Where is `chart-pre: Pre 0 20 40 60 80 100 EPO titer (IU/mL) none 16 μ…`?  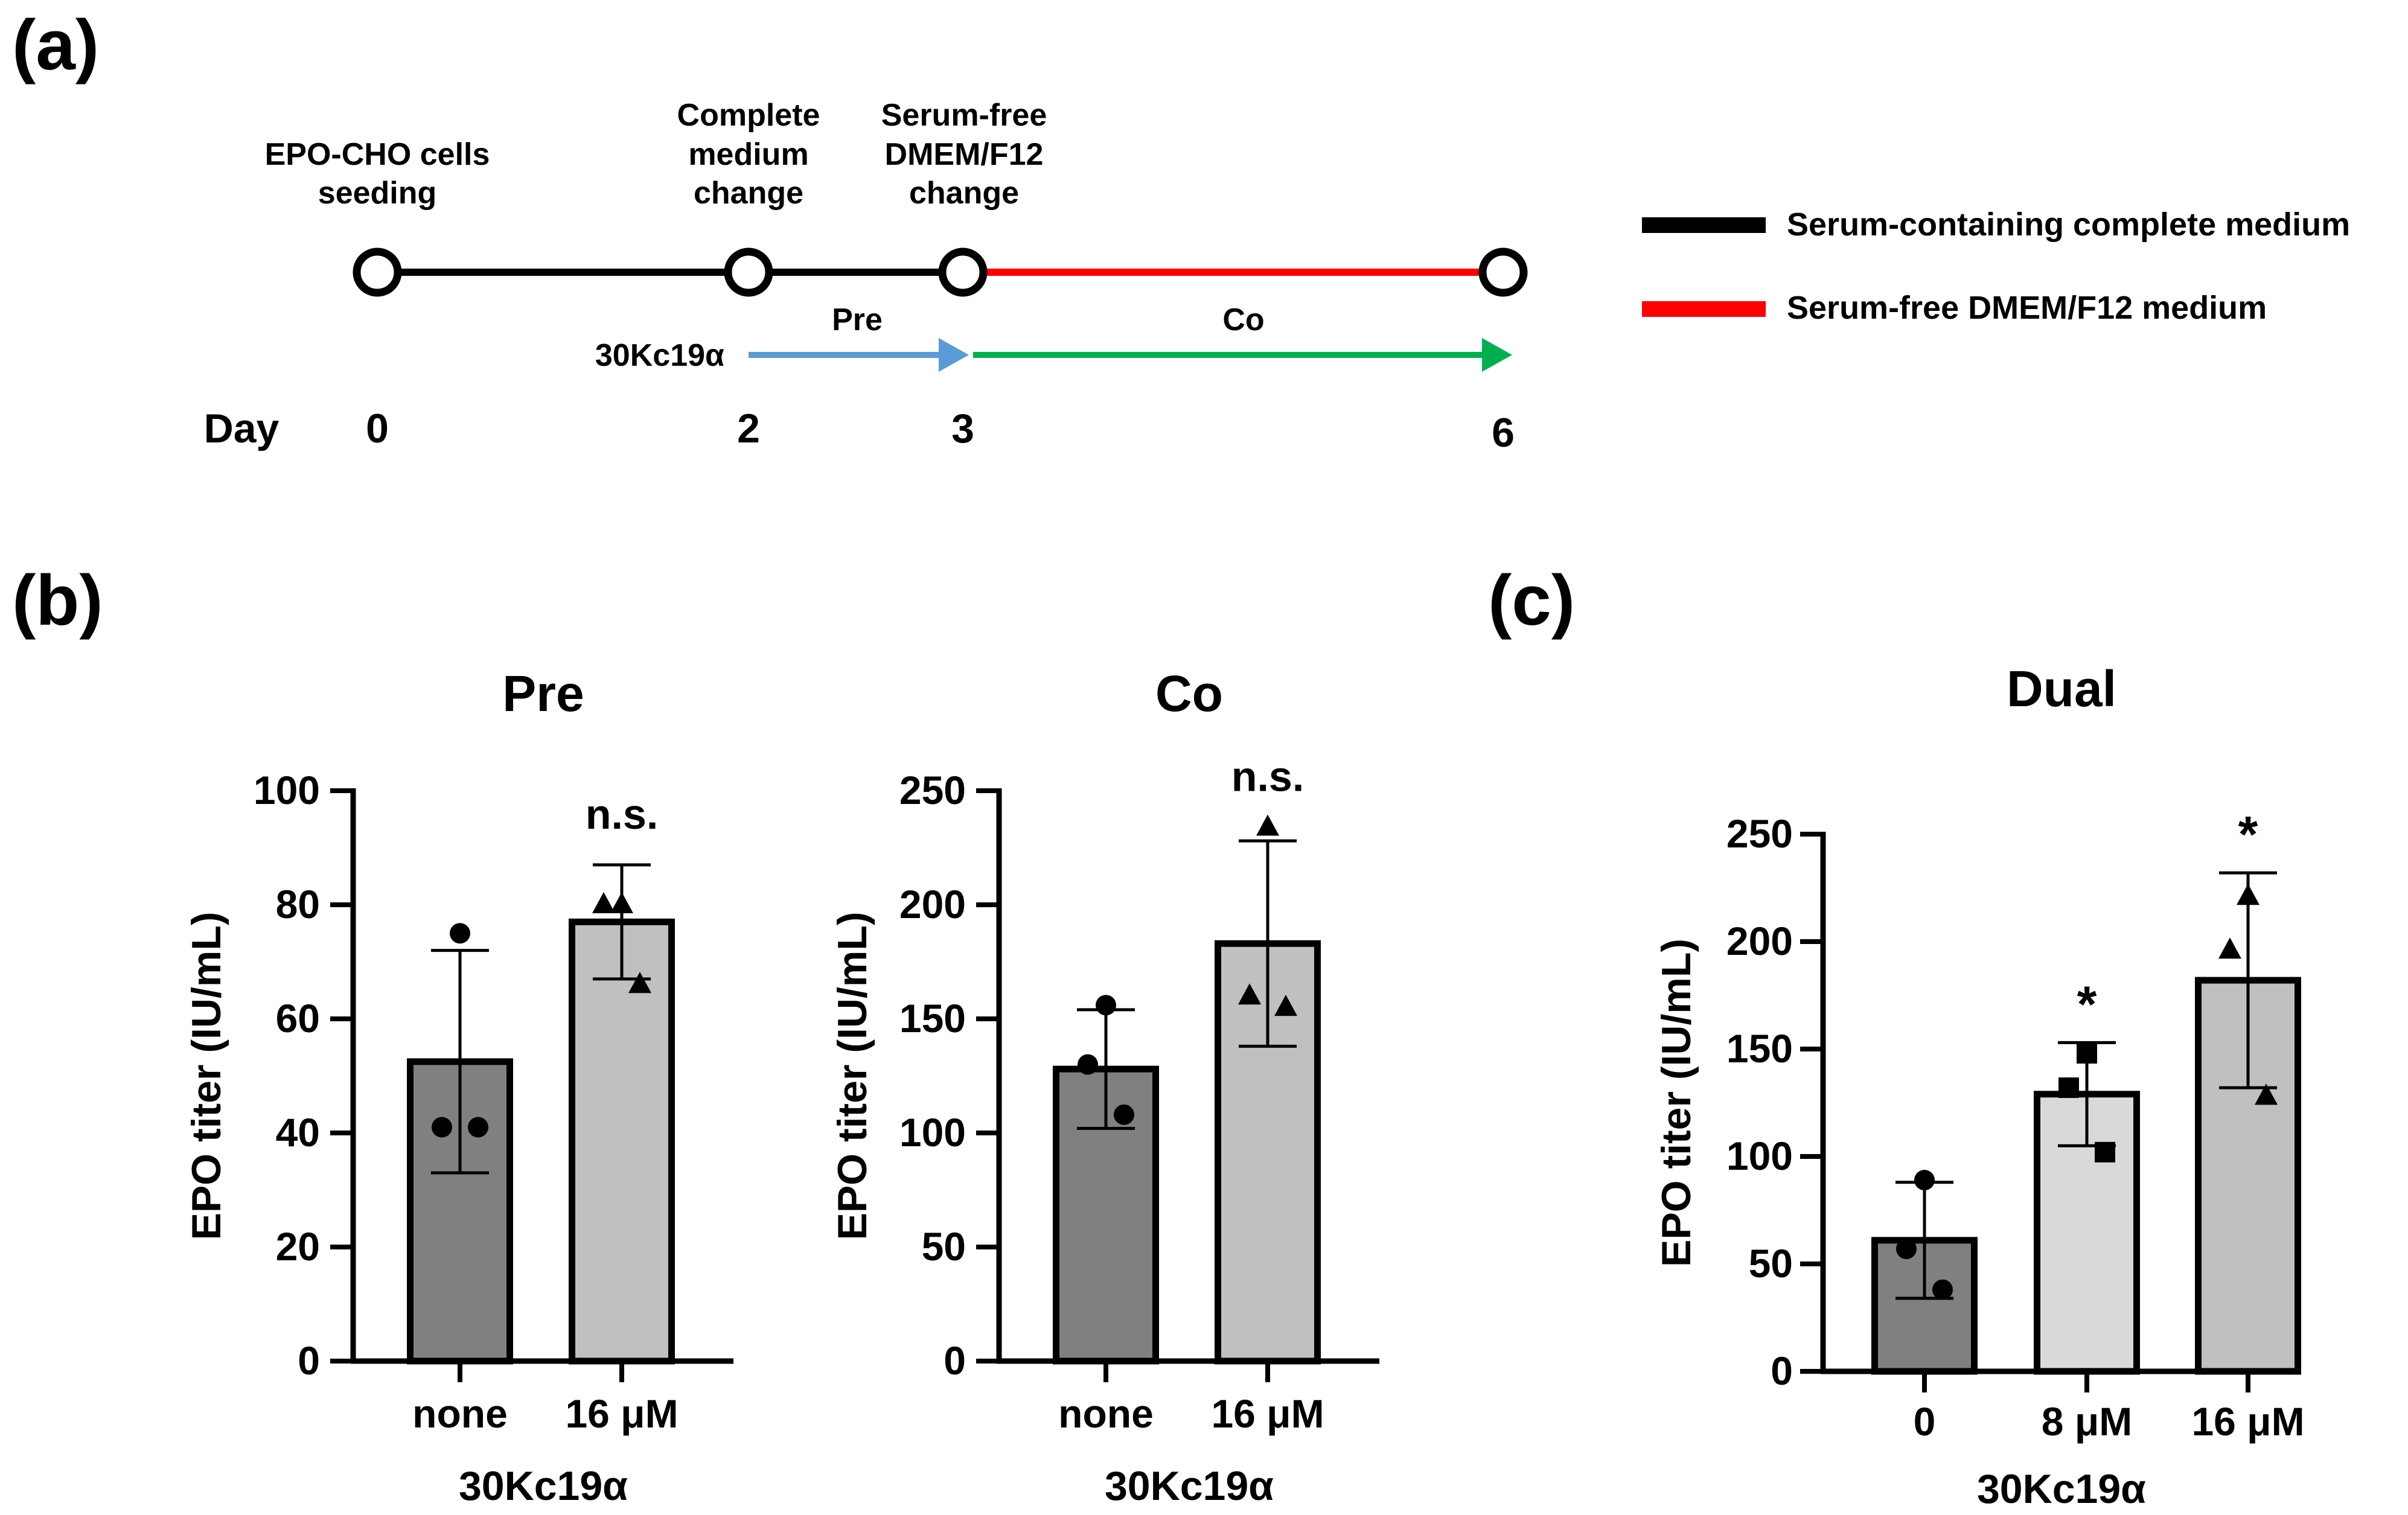 chart-pre: Pre 0 20 40 60 80 100 EPO titer (IU/mL) none 16 μ… is located at coordinates (458, 1087).